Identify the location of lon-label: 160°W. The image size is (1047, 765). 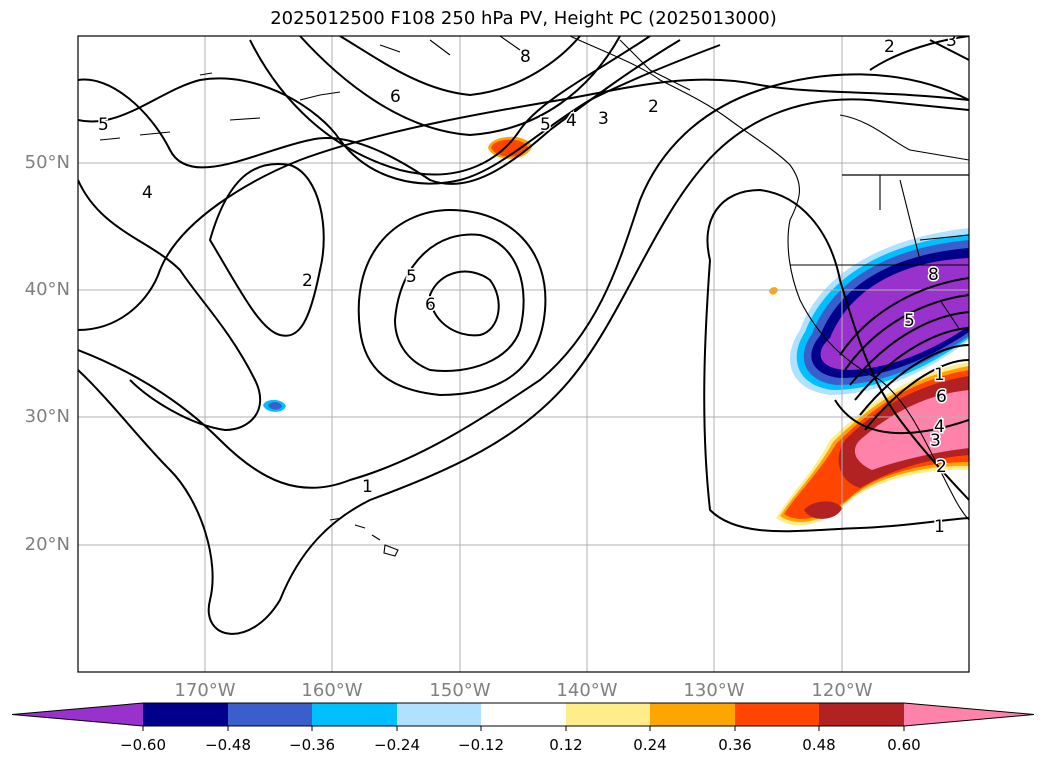
(332, 690).